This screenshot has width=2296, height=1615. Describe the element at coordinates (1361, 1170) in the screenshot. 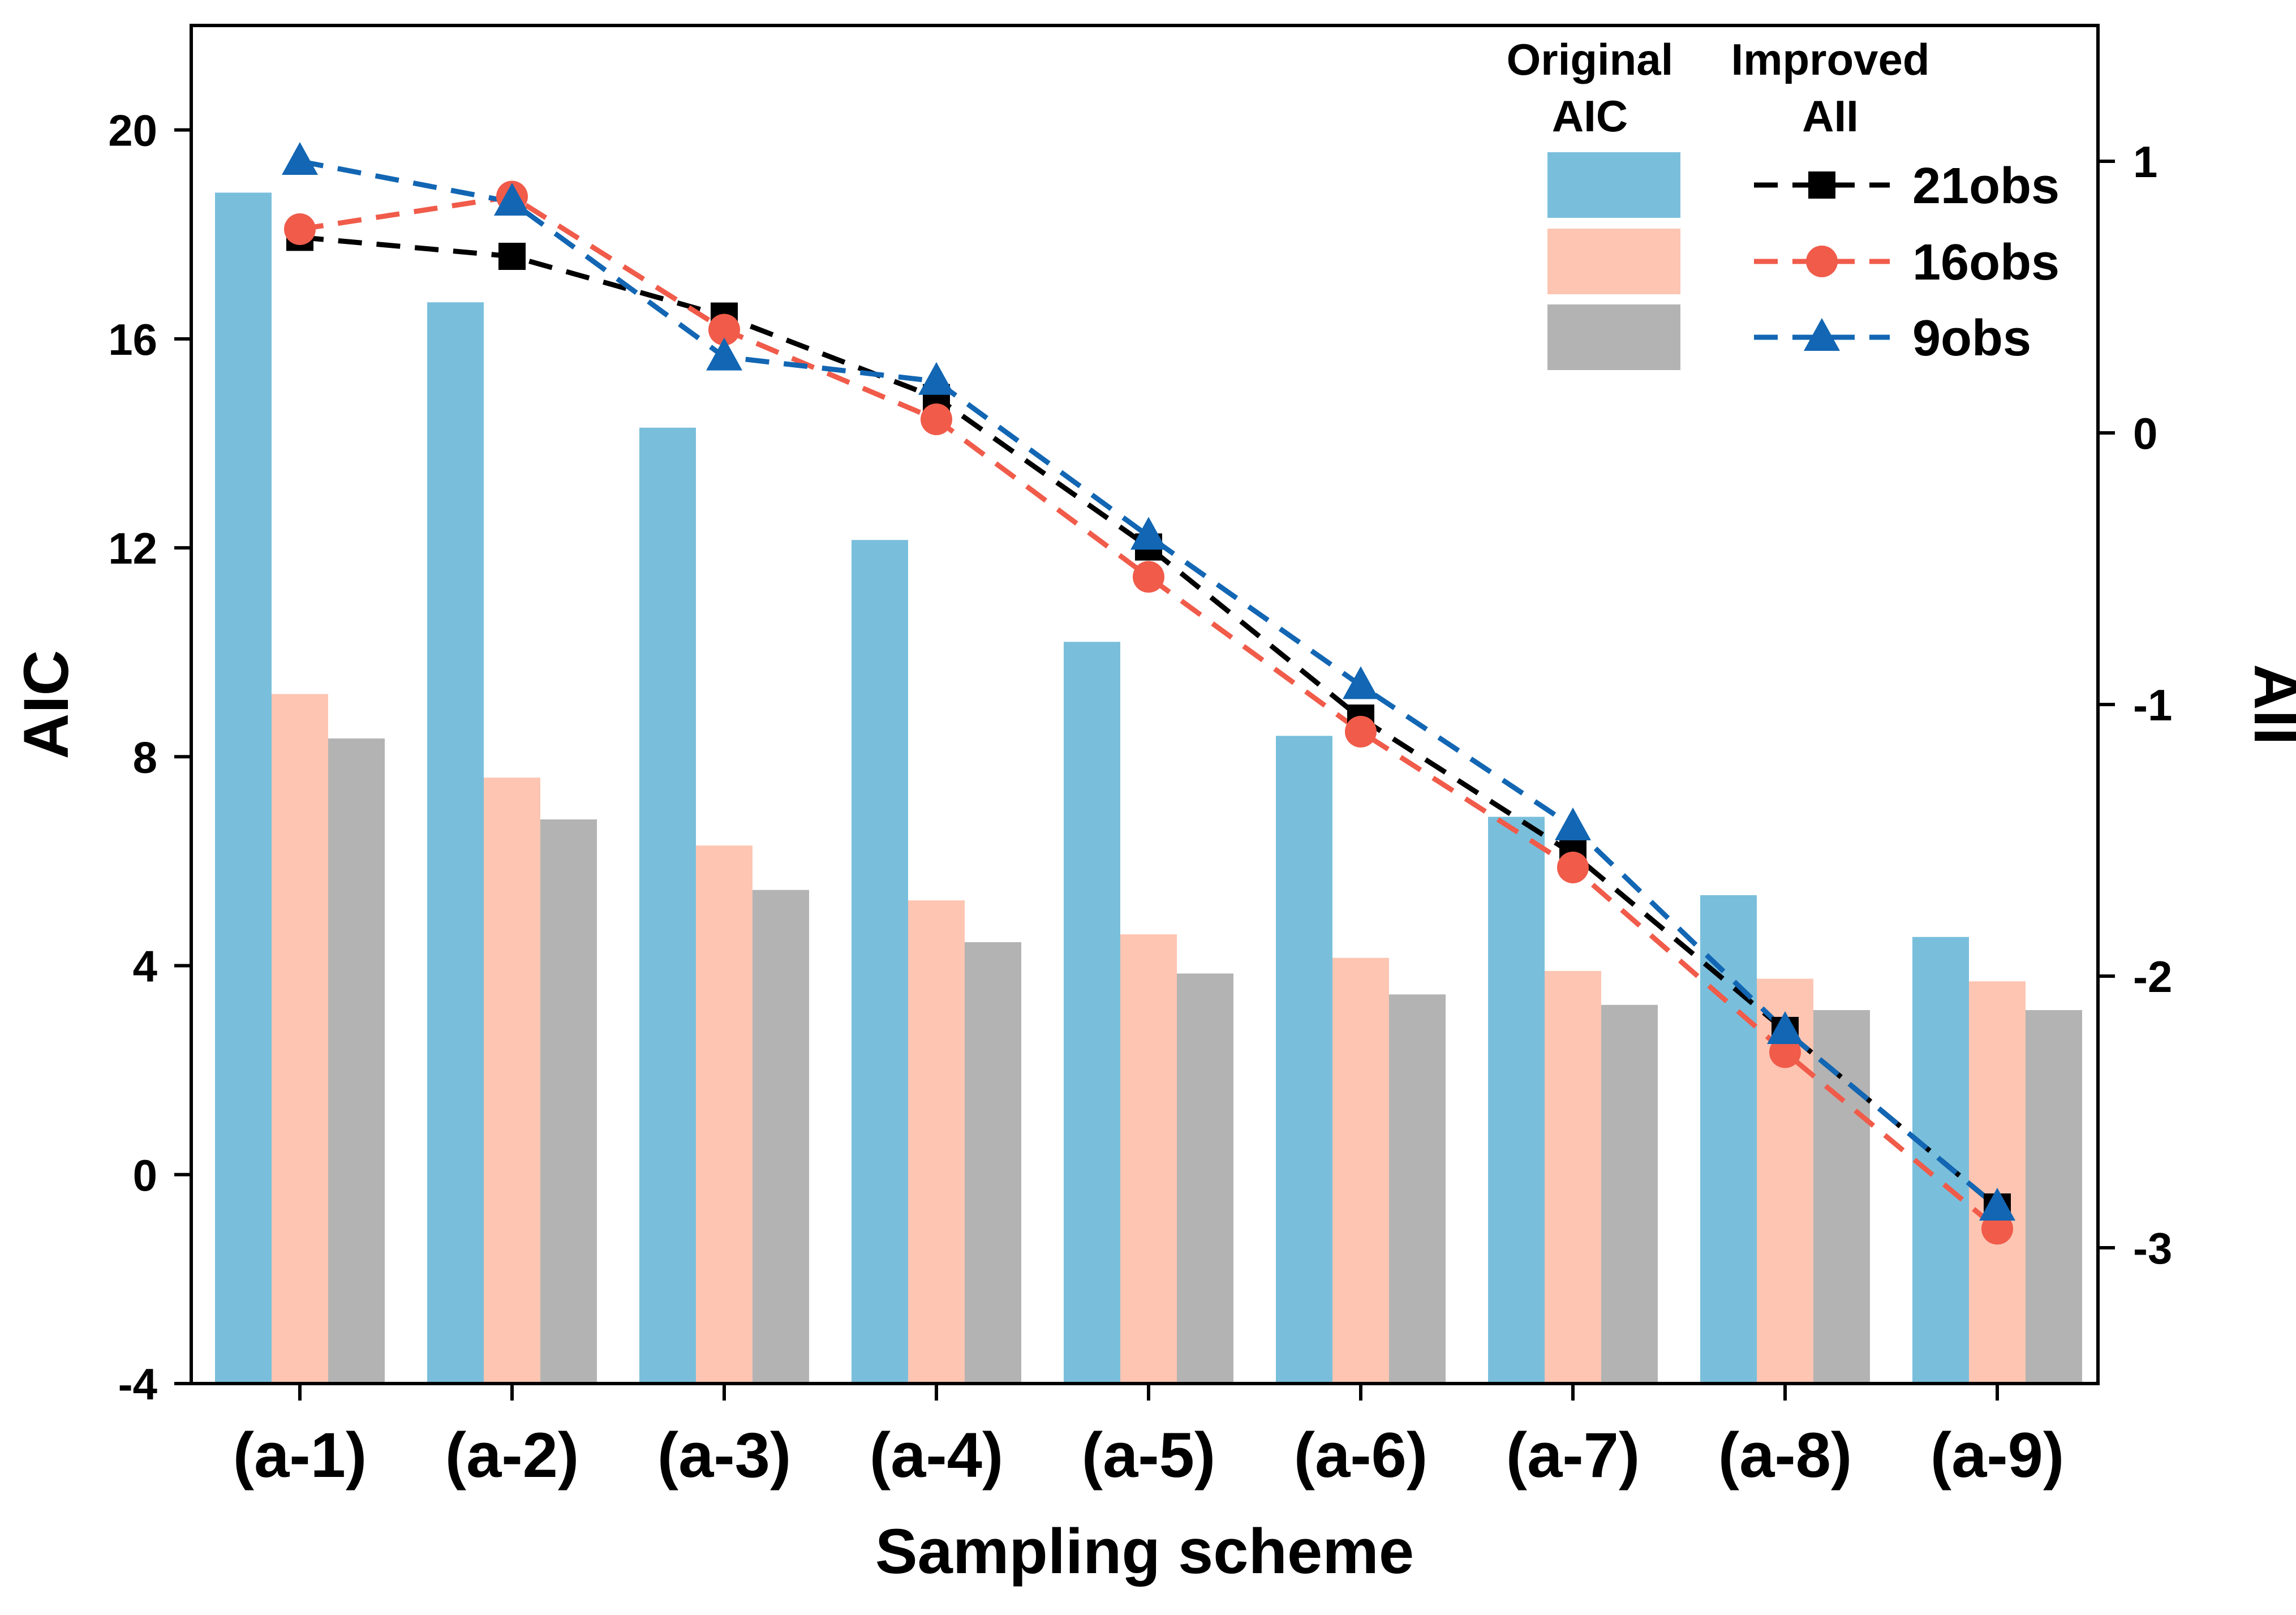

I see `bar-16obs-(a-6)` at that location.